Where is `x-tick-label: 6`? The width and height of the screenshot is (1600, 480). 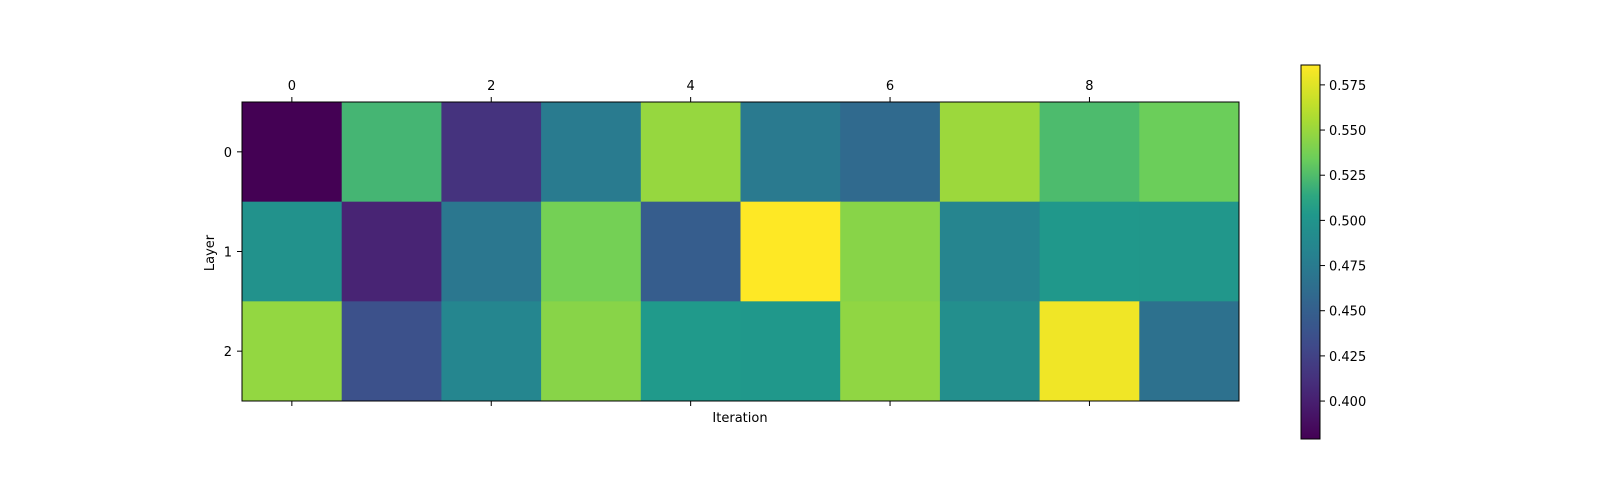
x-tick-label: 6 is located at coordinates (890, 86).